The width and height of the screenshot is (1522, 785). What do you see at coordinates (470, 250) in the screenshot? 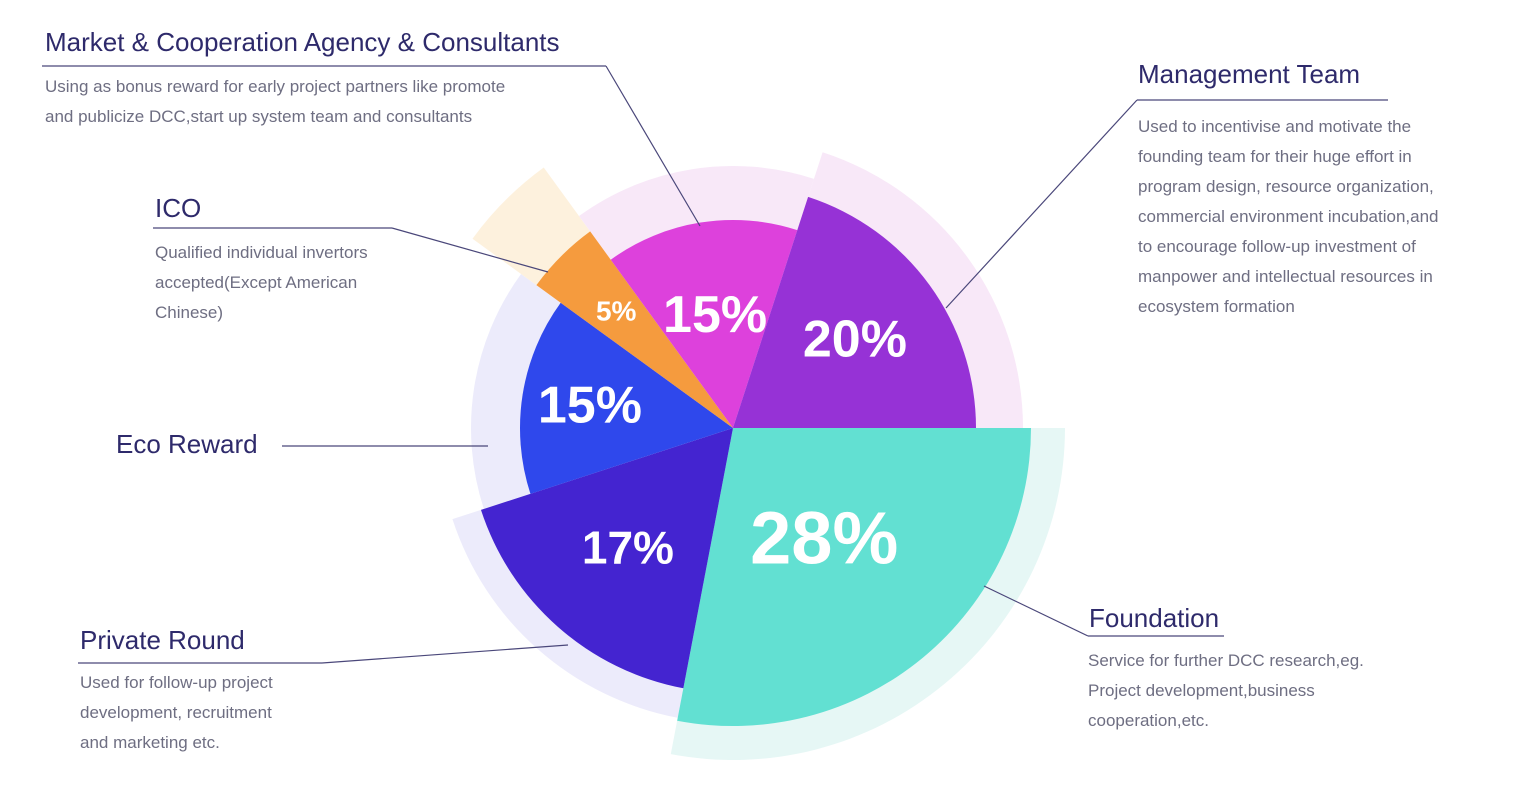
I see `leader-line-ico-diagonal` at bounding box center [470, 250].